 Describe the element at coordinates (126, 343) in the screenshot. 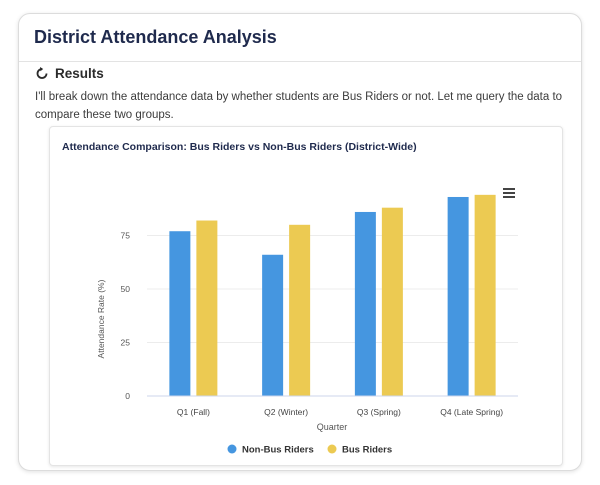

I see `y-tick-label: 25` at that location.